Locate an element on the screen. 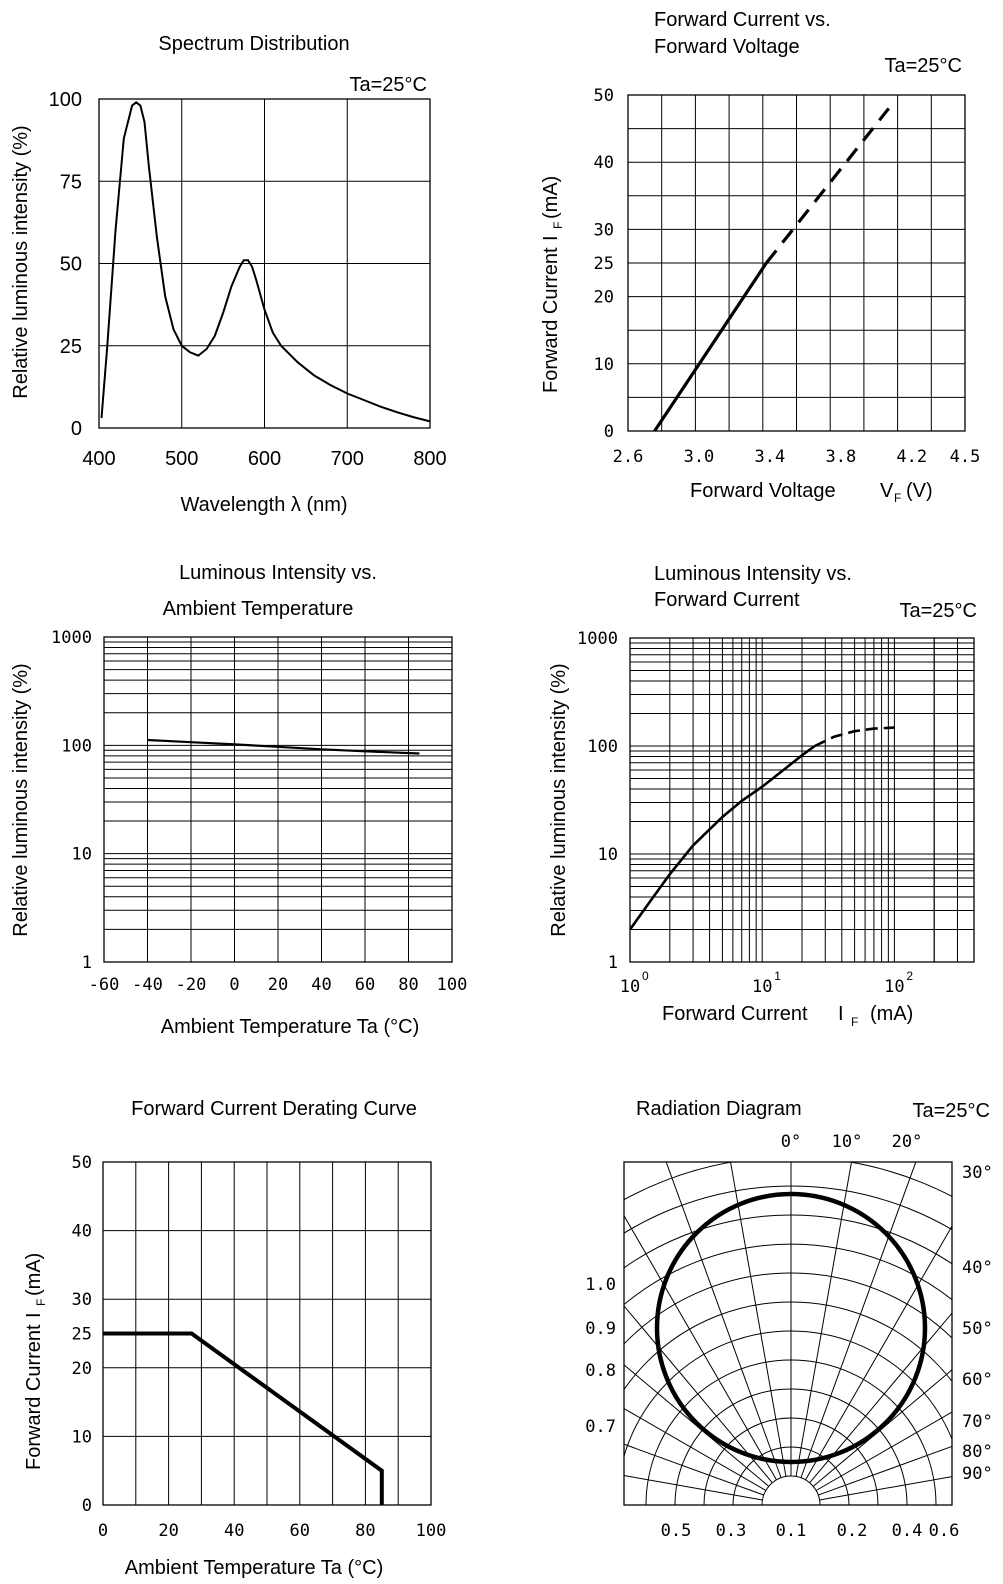 This screenshot has width=1003, height=1584. radiation-angle-label: 90° is located at coordinates (977, 1474).